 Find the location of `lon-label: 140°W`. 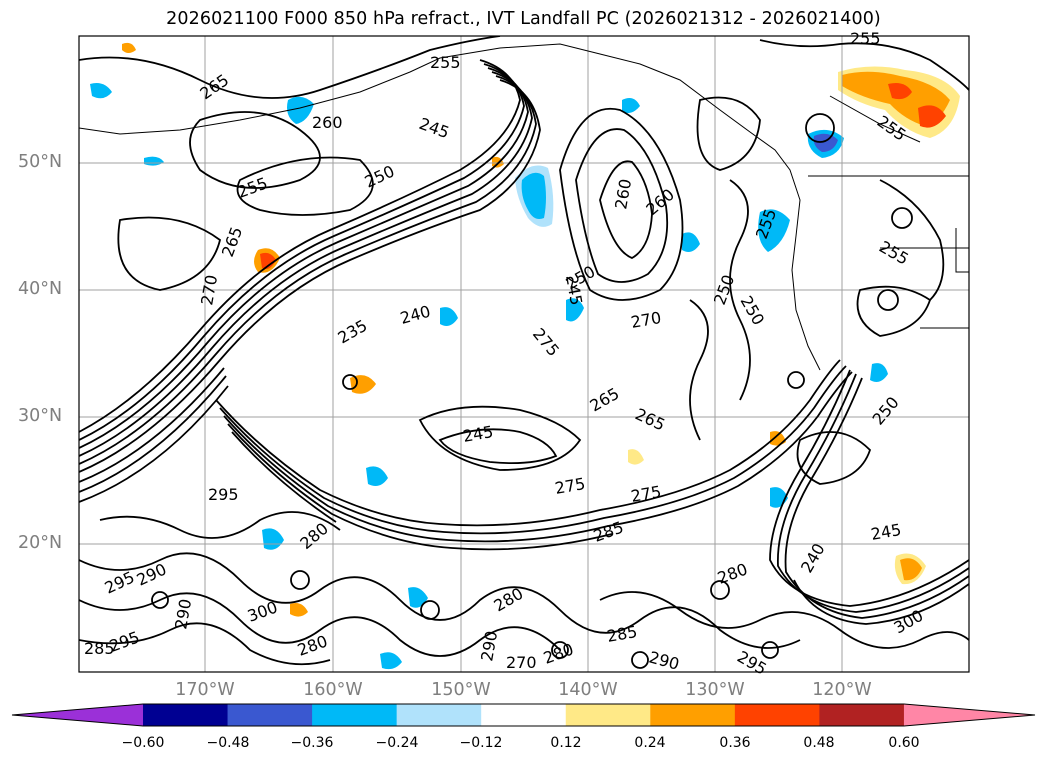

lon-label: 140°W is located at coordinates (588, 690).